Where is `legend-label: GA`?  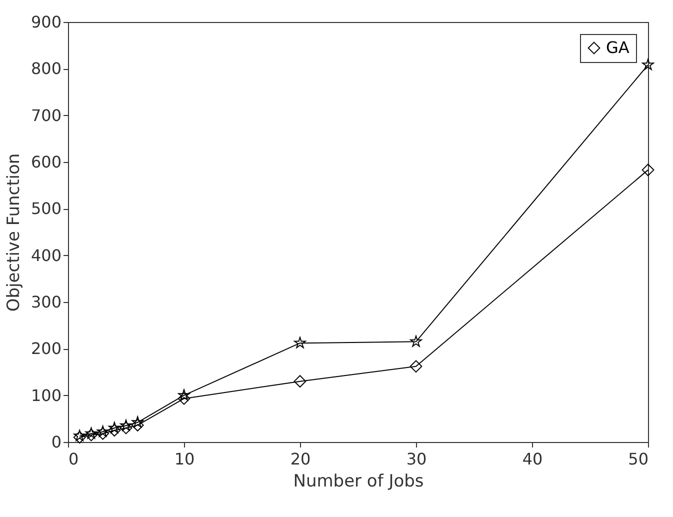
legend-label: GA is located at coordinates (618, 47).